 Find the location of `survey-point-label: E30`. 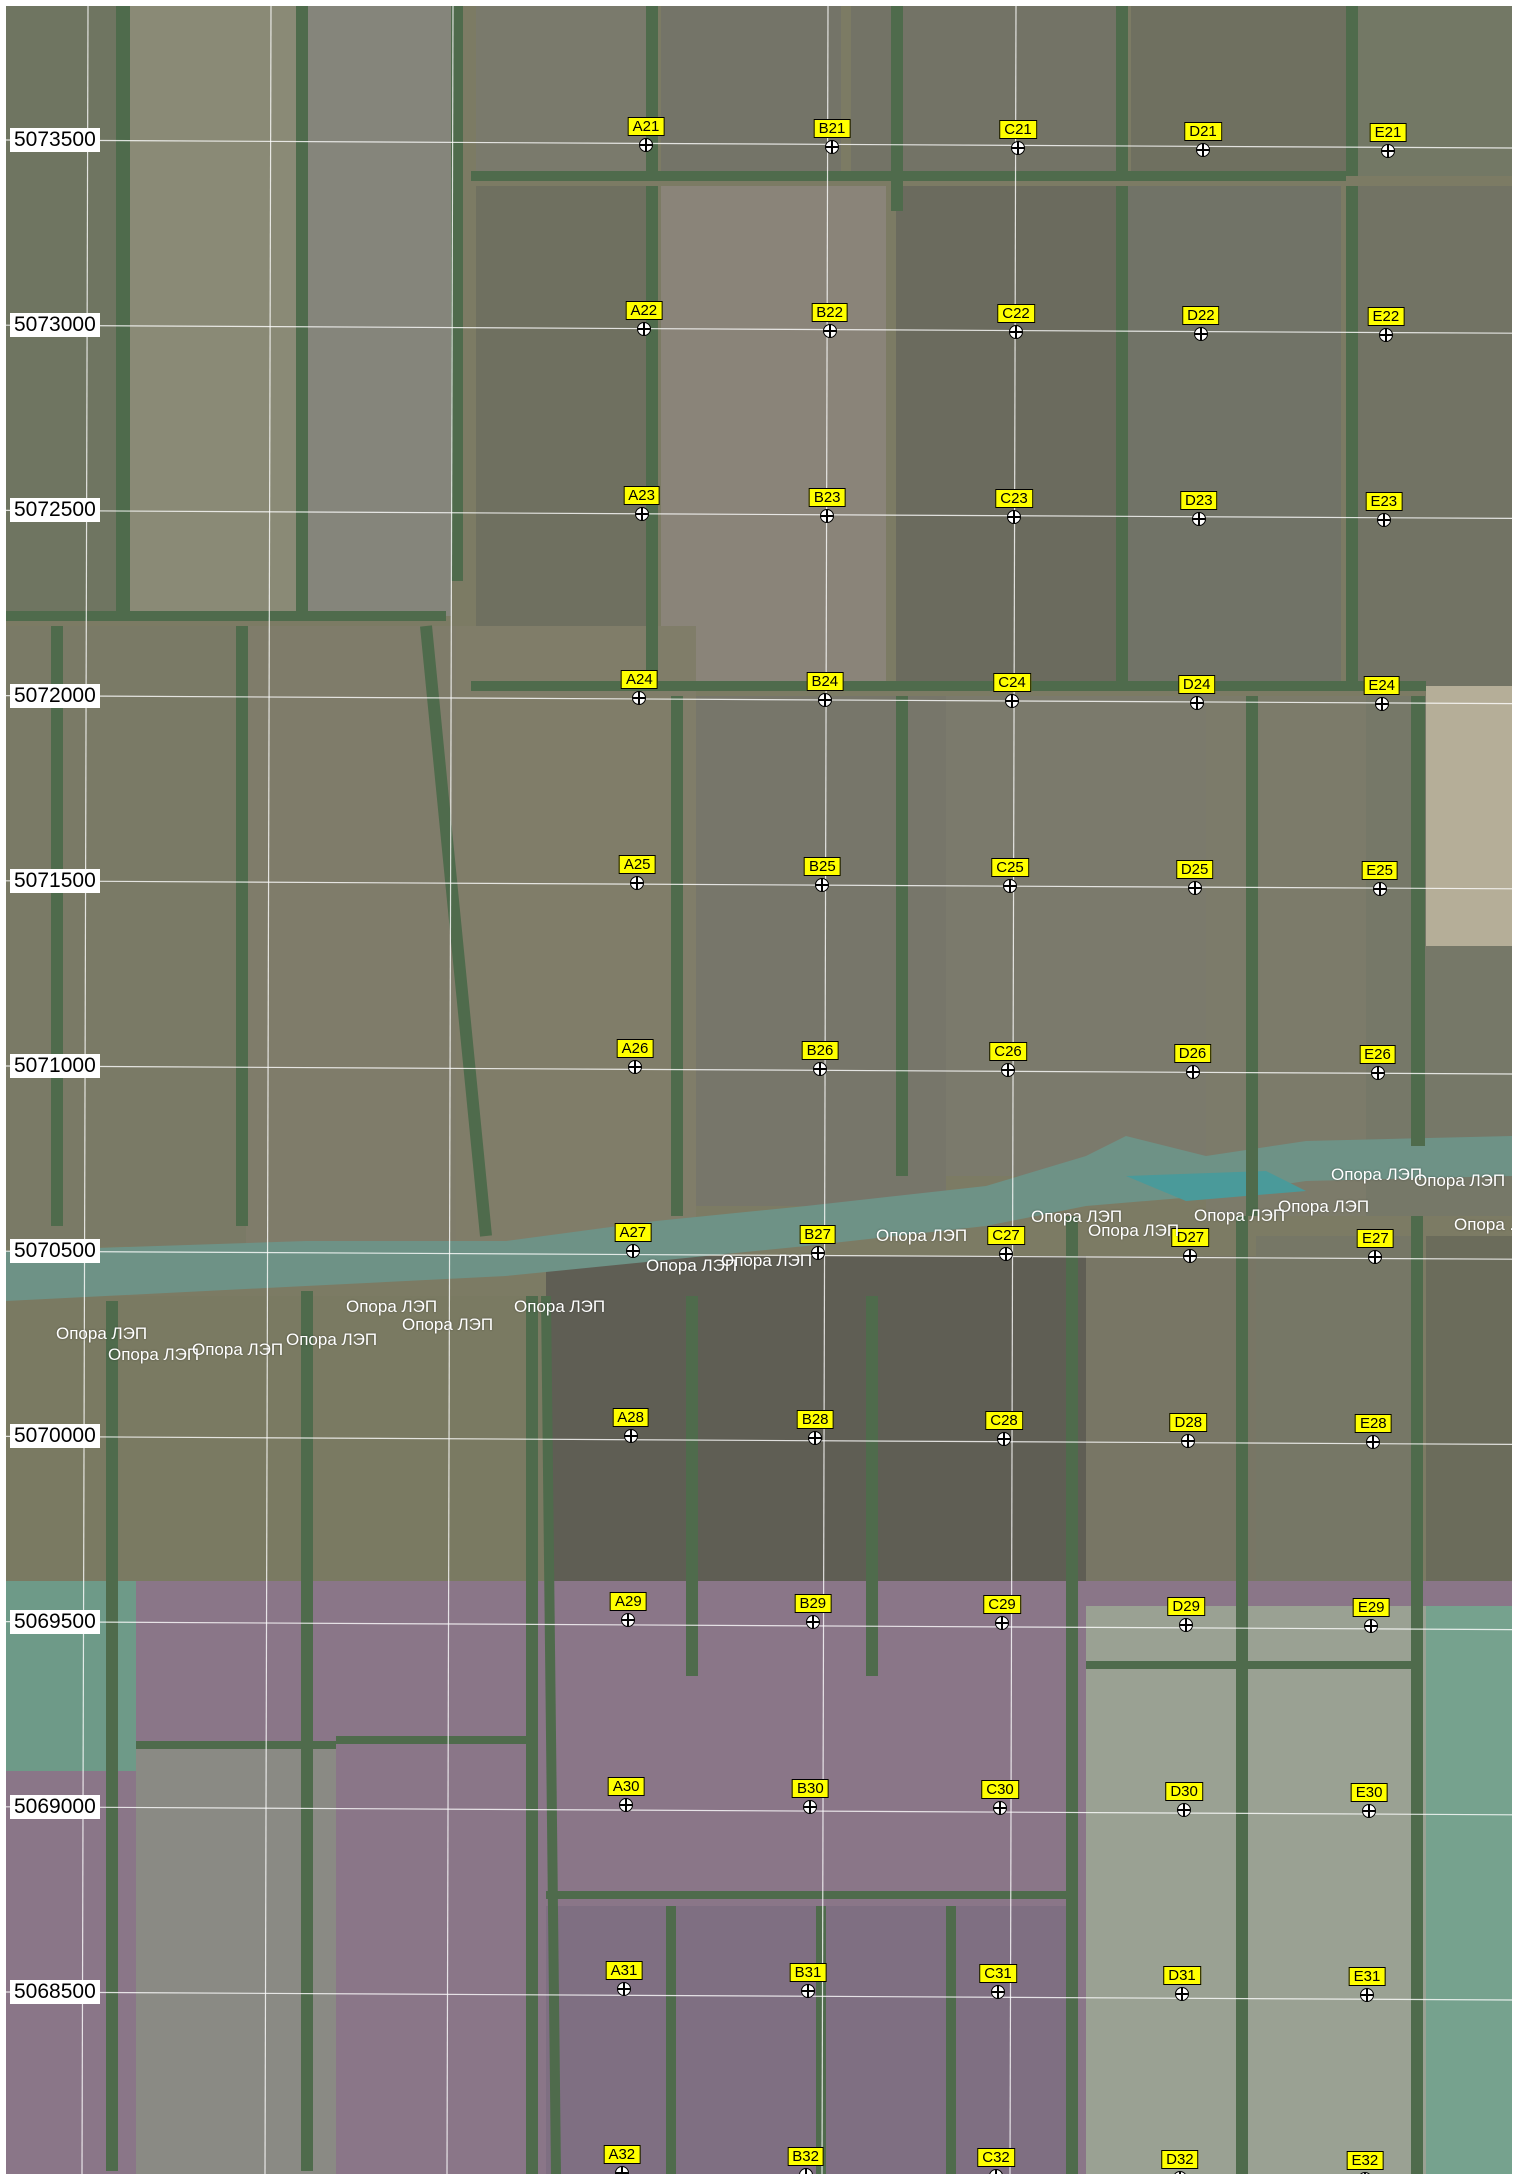

survey-point-label: E30 is located at coordinates (1369, 1792).